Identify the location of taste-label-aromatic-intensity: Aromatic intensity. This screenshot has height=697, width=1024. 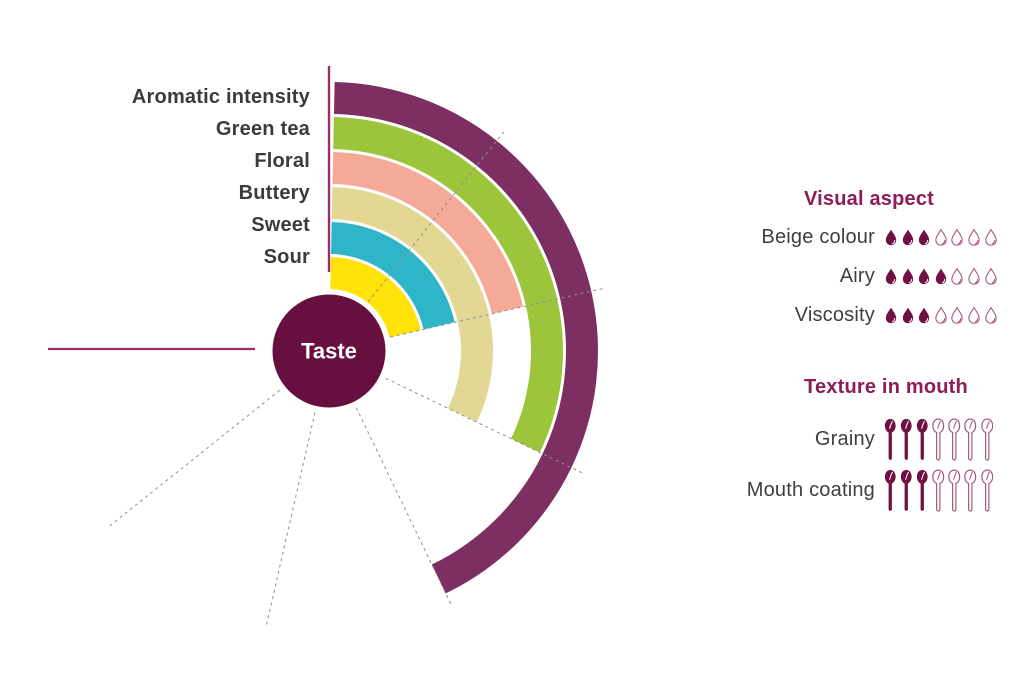
(220, 97).